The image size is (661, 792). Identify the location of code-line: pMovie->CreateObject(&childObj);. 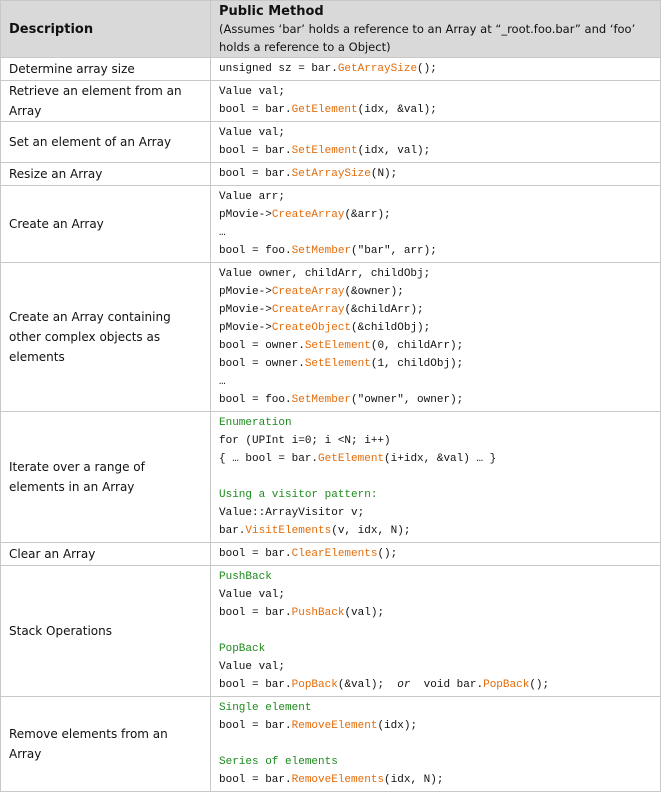
(435, 328).